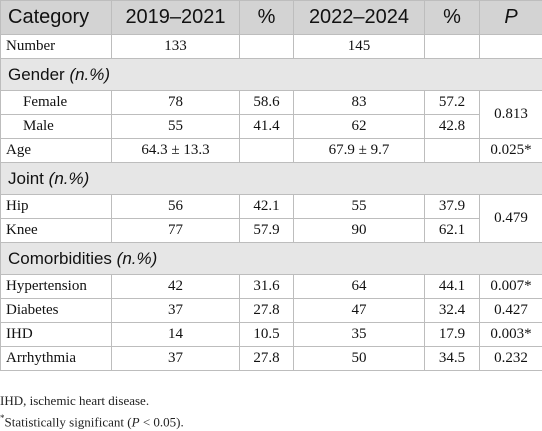 The height and width of the screenshot is (431, 542). I want to click on cell-value: 56, so click(175, 206).